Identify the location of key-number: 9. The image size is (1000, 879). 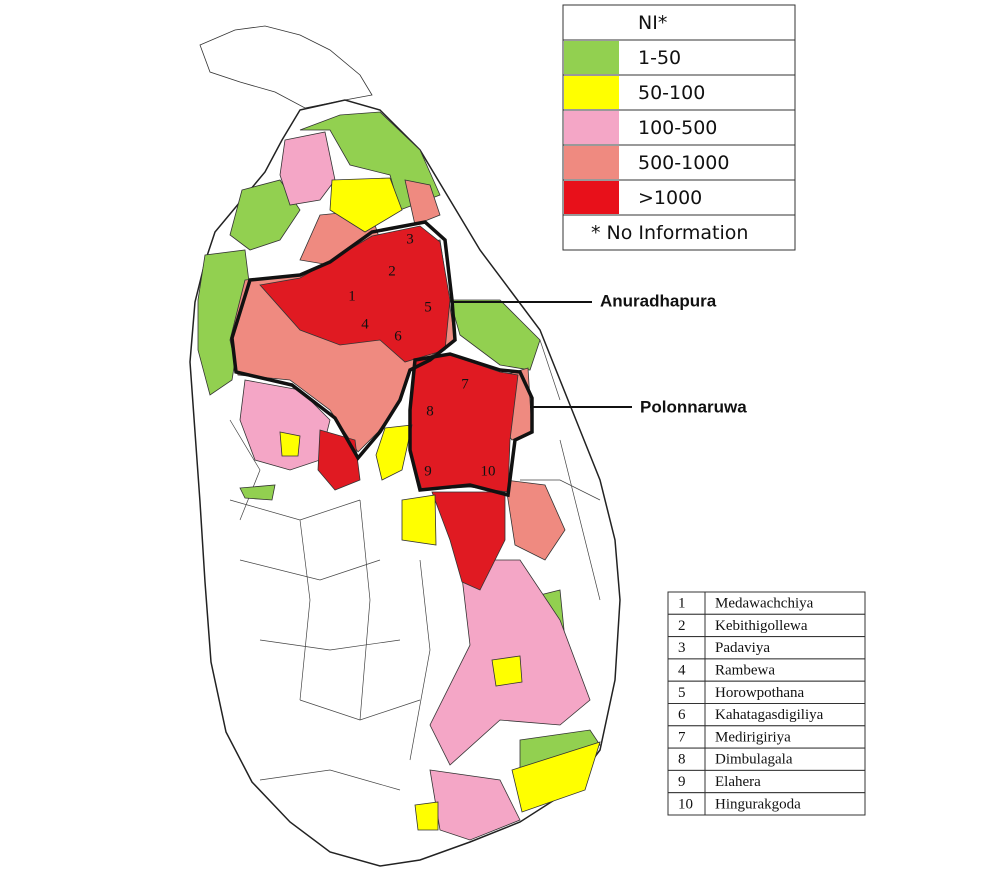
(682, 782).